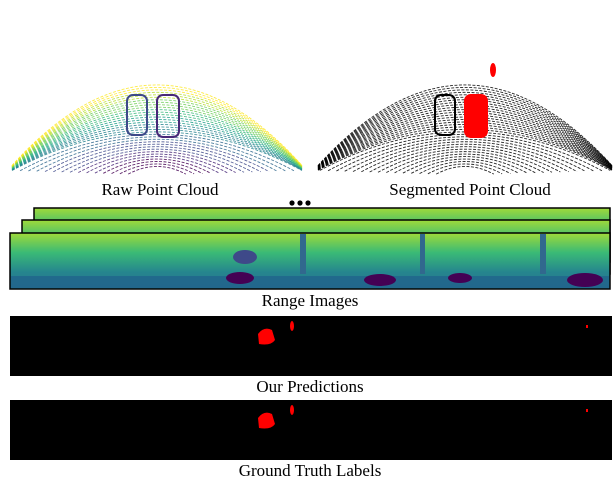 The image size is (614, 480). Describe the element at coordinates (311, 430) in the screenshot. I see `ground-truth-image` at that location.